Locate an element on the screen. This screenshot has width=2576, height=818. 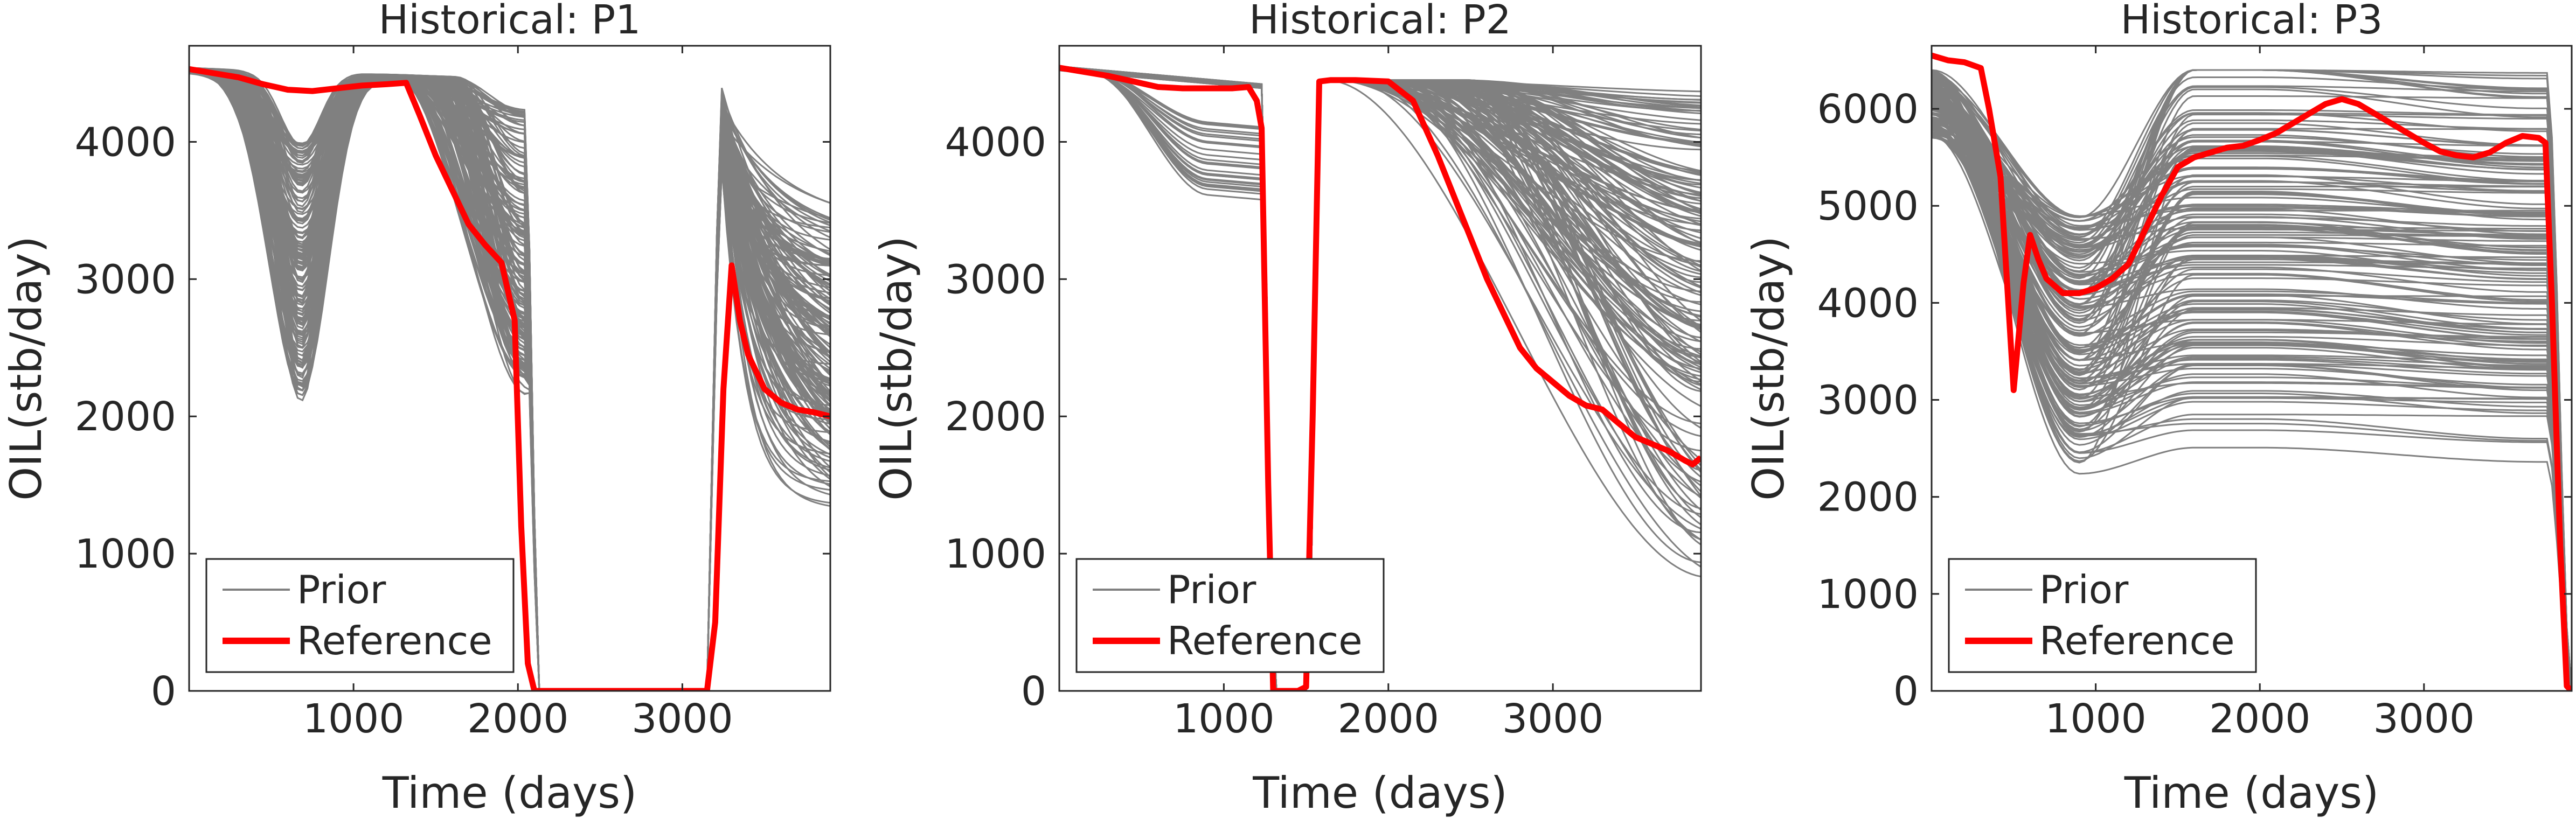
y-axis-label-p2: OIL(stb/day) is located at coordinates (896, 368).